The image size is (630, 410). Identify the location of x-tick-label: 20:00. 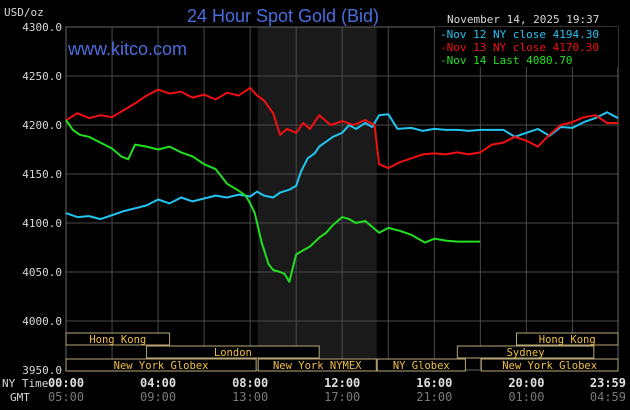
(526, 383).